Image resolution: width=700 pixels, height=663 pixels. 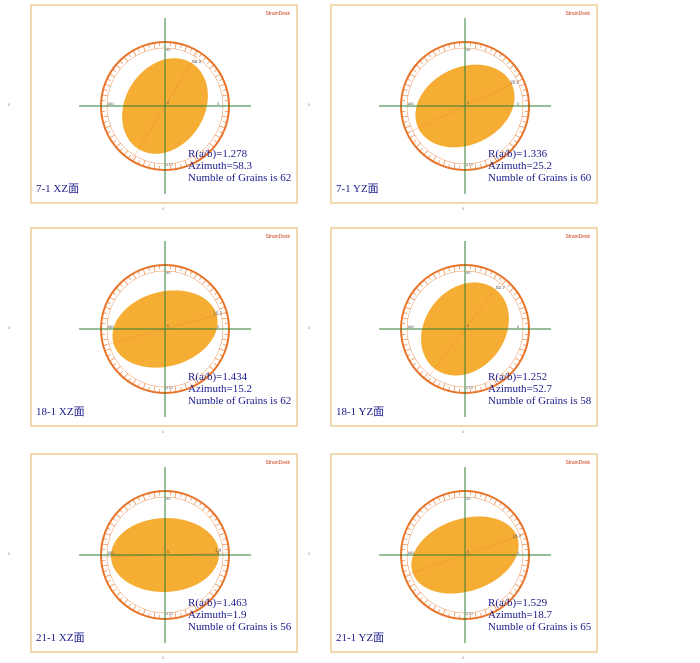 What do you see at coordinates (505, 377) in the screenshot?
I see `stat-prefix: R(a/b)=` at bounding box center [505, 377].